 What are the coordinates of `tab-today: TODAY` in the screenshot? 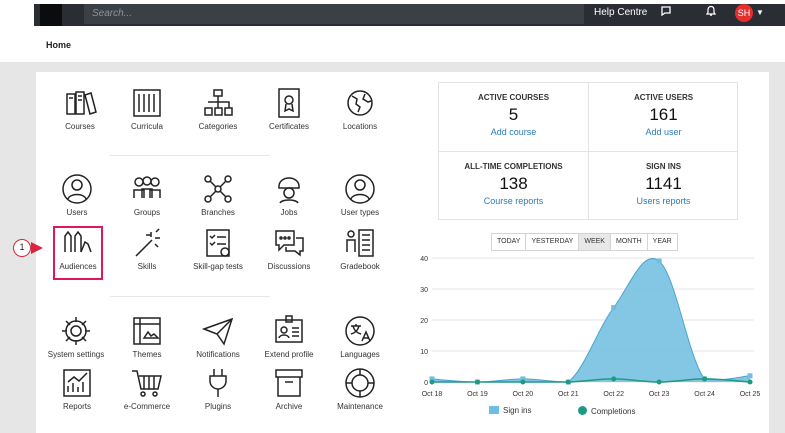 It's located at (509, 242).